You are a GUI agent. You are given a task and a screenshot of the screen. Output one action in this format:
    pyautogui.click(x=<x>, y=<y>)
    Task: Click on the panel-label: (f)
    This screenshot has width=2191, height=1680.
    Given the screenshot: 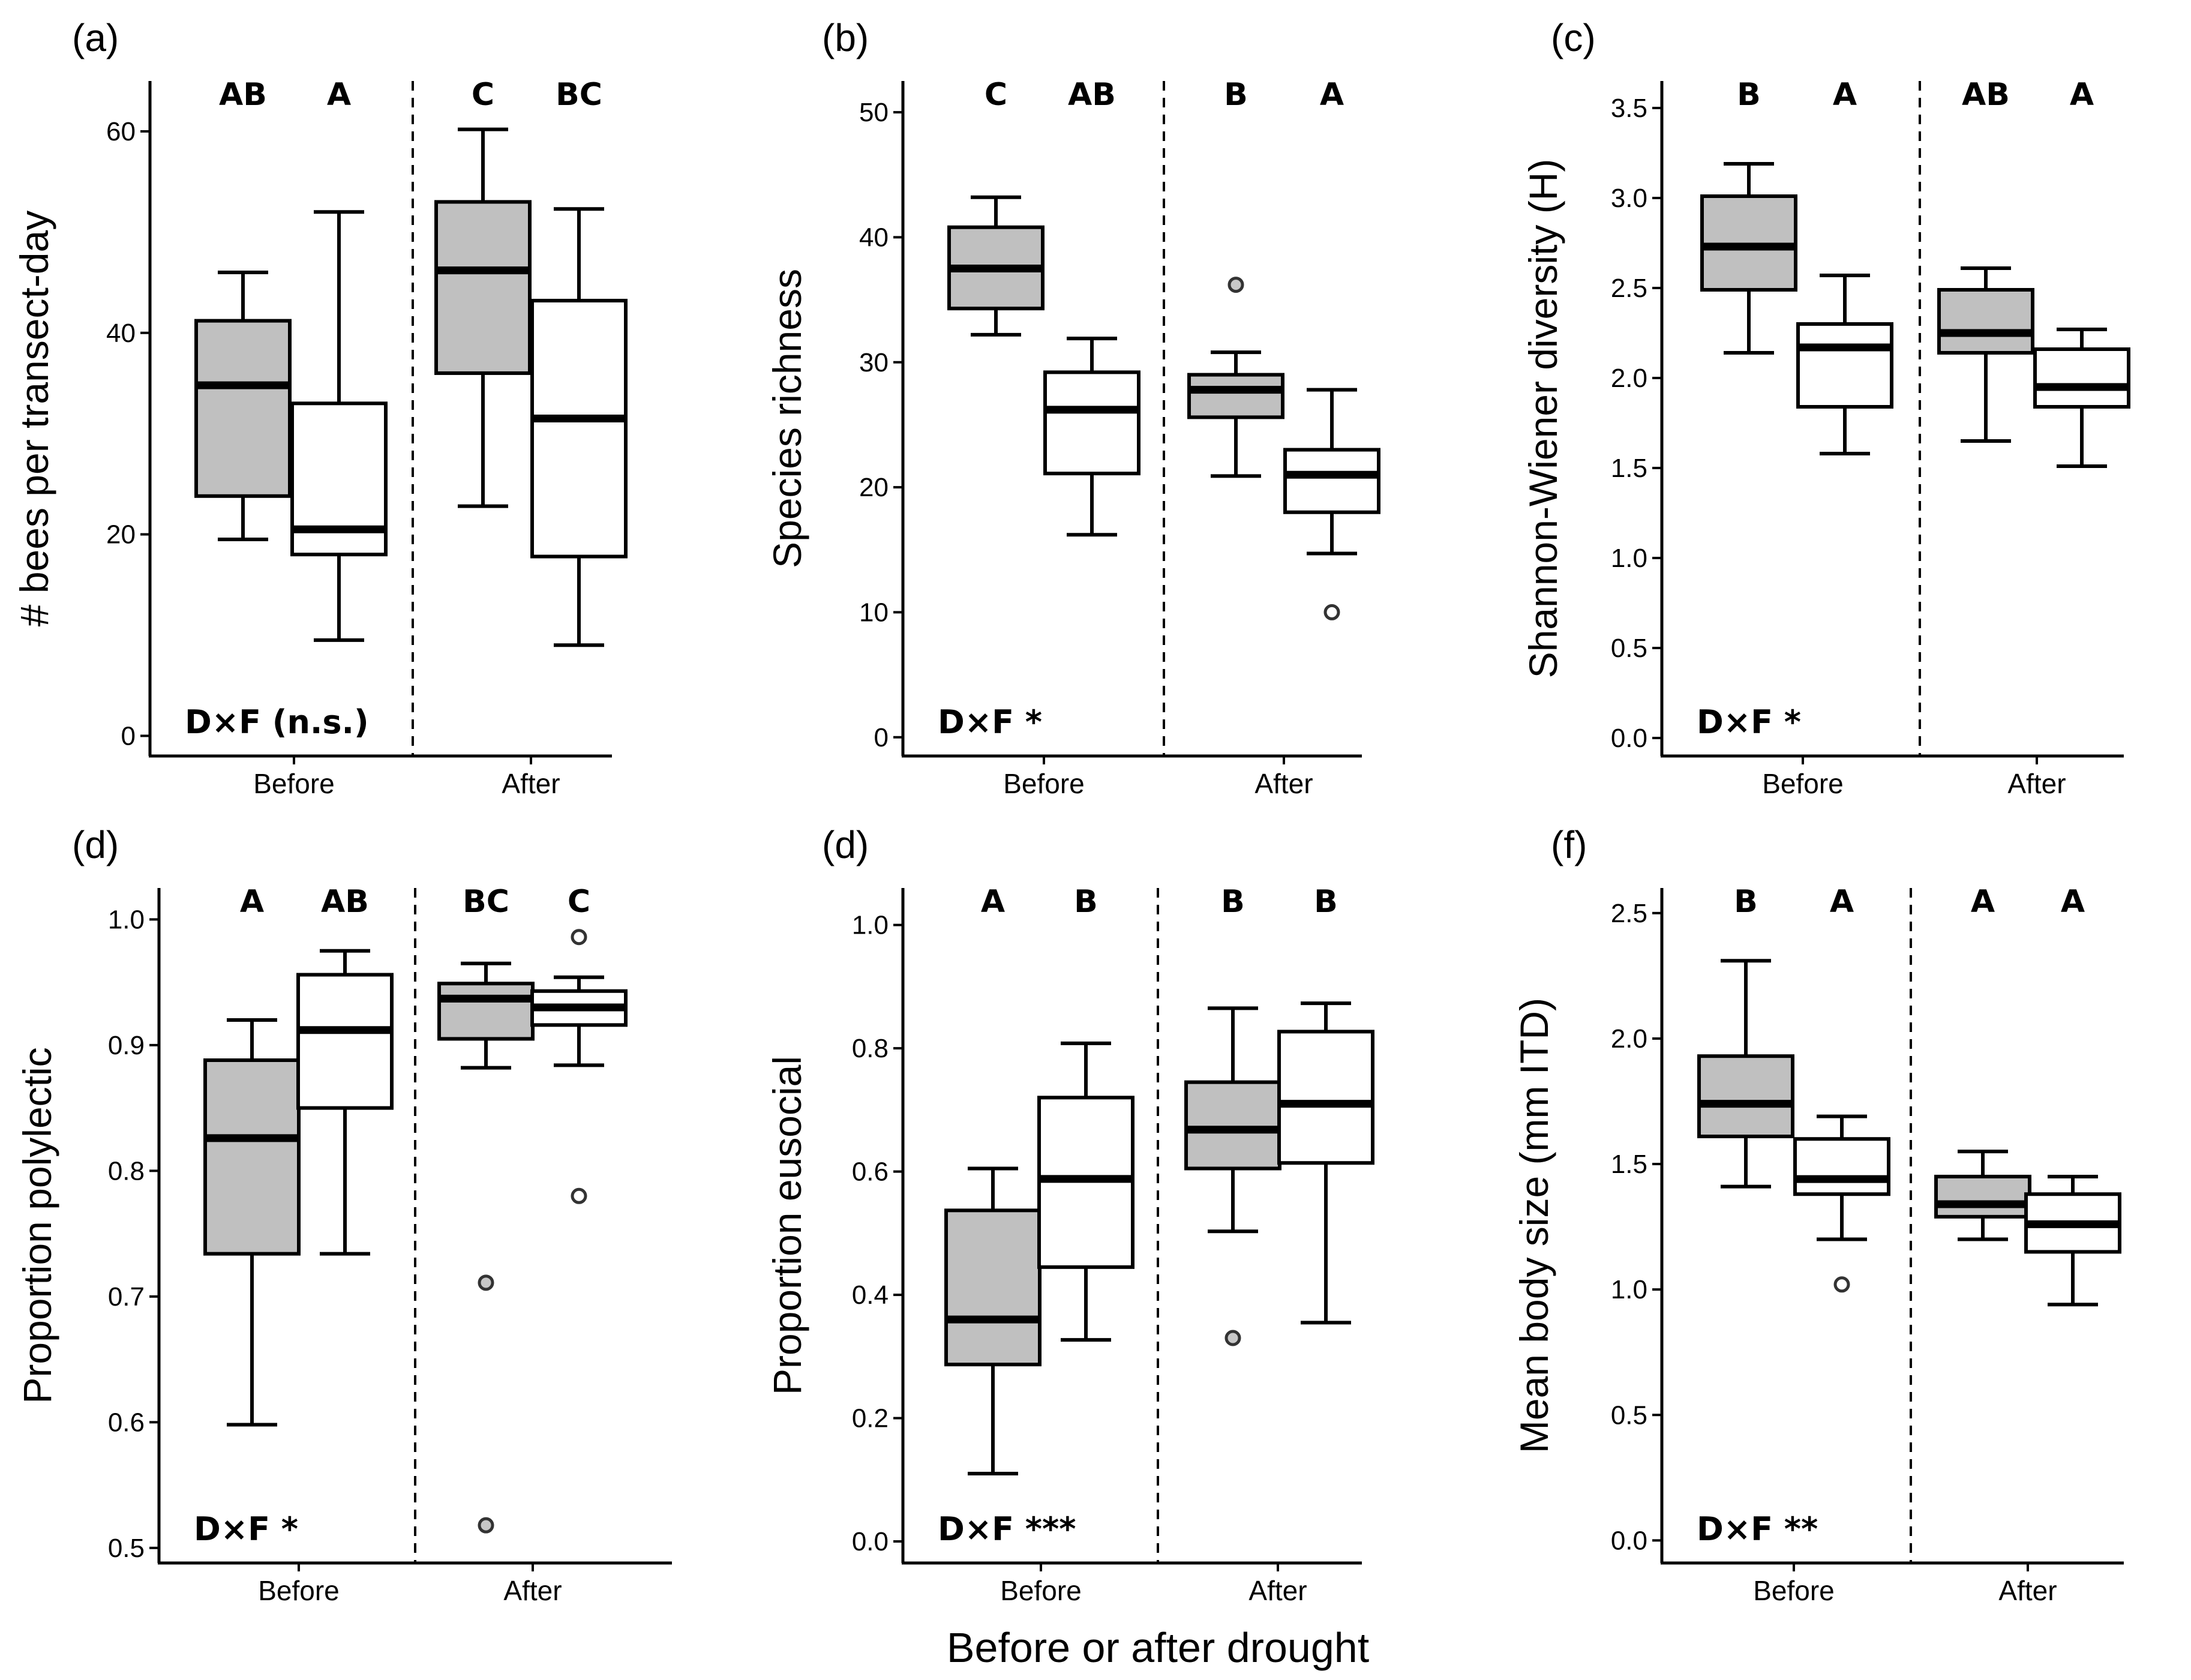 What is the action you would take?
    pyautogui.click(x=1569, y=844)
    